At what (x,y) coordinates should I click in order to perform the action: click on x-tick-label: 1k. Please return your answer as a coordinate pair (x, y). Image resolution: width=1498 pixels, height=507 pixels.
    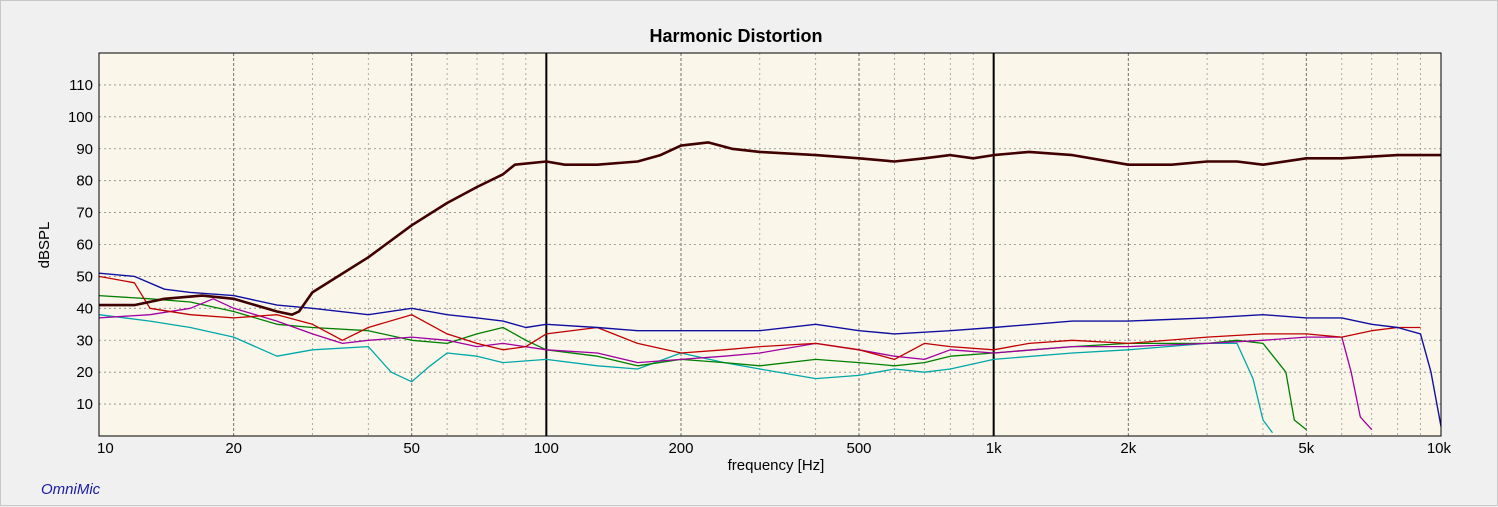
    Looking at the image, I should click on (994, 448).